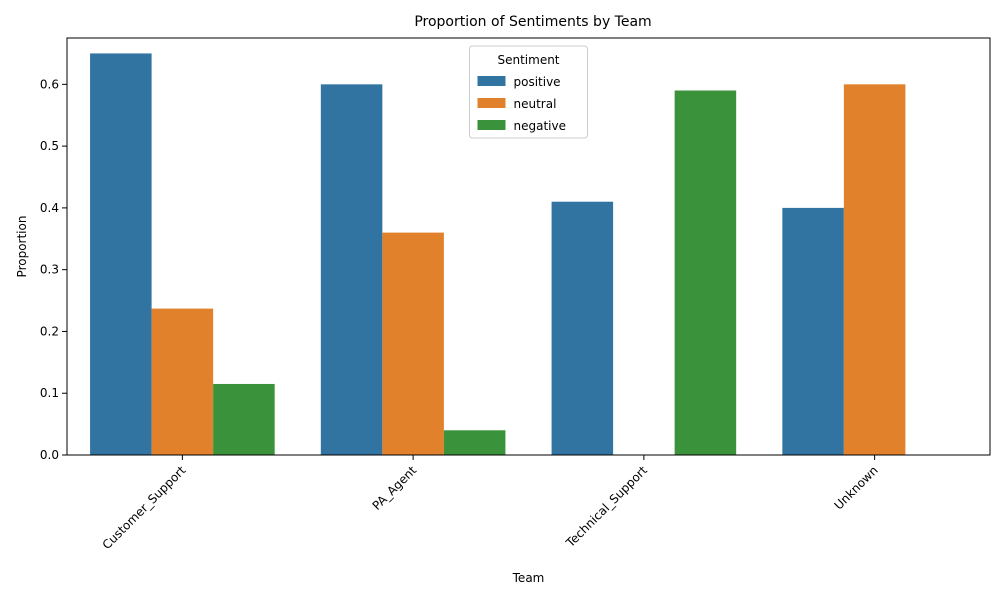 This screenshot has height=604, width=1000. What do you see at coordinates (49, 331) in the screenshot?
I see `y-tick-label: 0.2` at bounding box center [49, 331].